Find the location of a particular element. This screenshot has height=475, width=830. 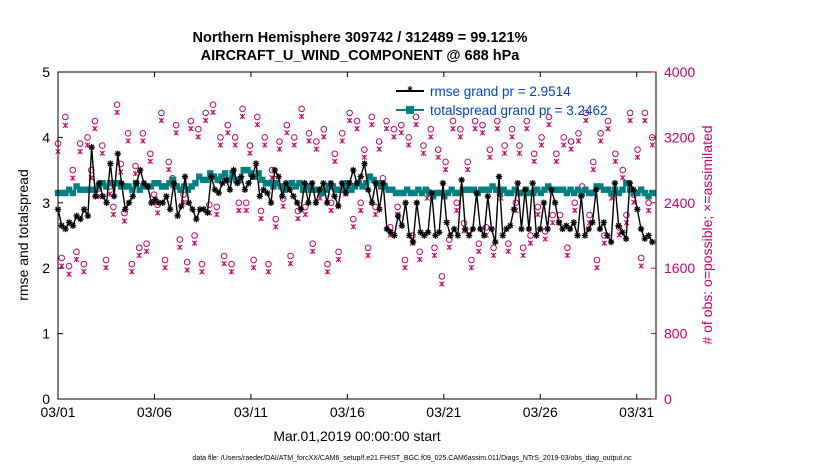

y-left-tick-label: 4 is located at coordinates (46, 137).